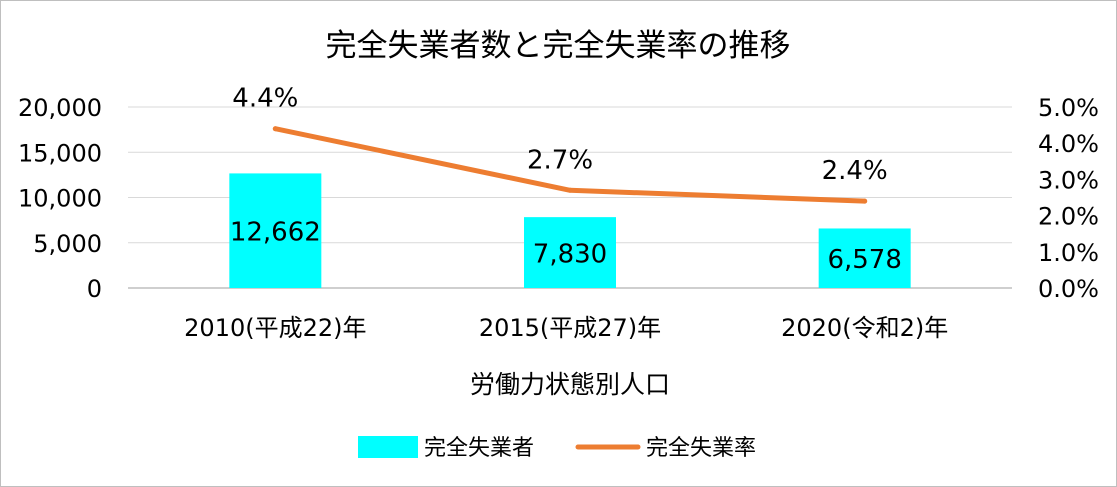 The width and height of the screenshot is (1117, 487). What do you see at coordinates (570, 255) in the screenshot?
I see `bar-data-label: 7,830` at bounding box center [570, 255].